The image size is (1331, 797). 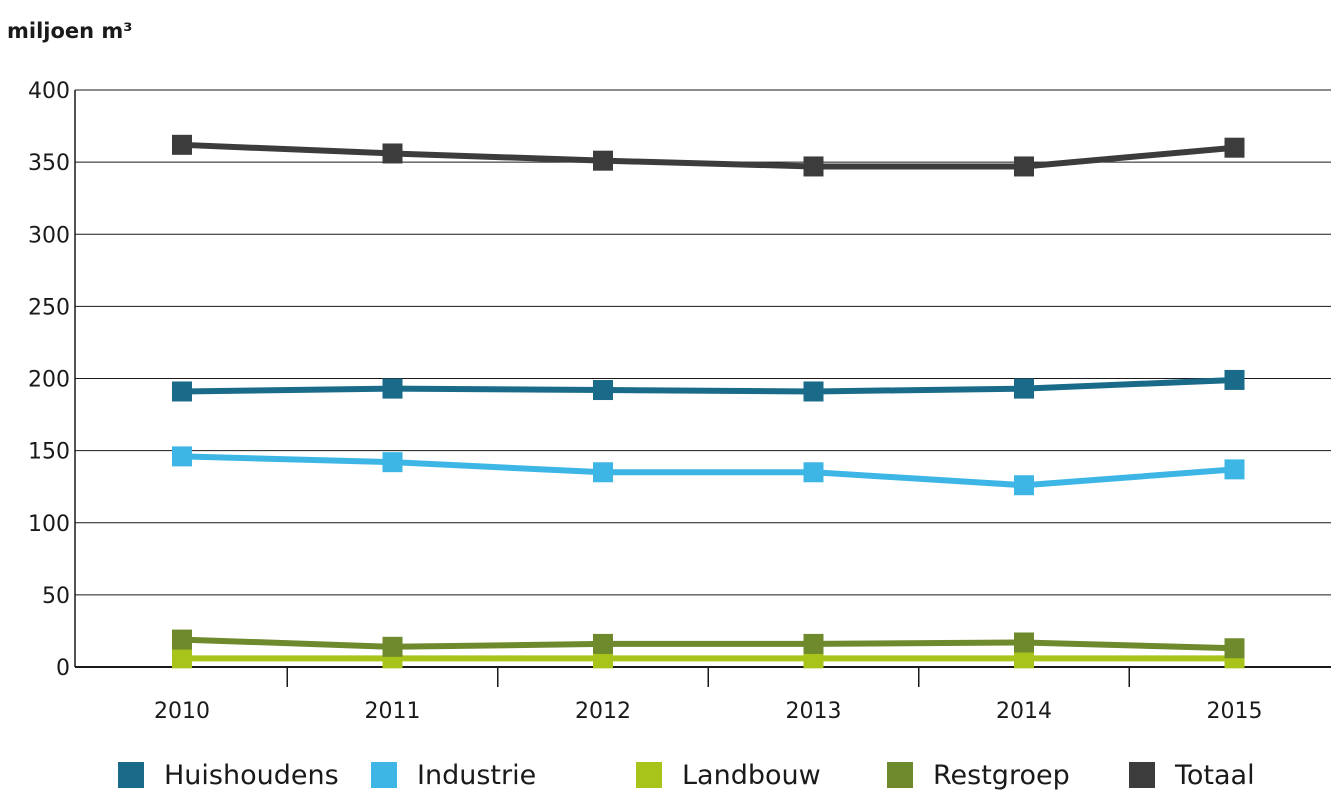 What do you see at coordinates (603, 711) in the screenshot?
I see `x-tick-label: 2012` at bounding box center [603, 711].